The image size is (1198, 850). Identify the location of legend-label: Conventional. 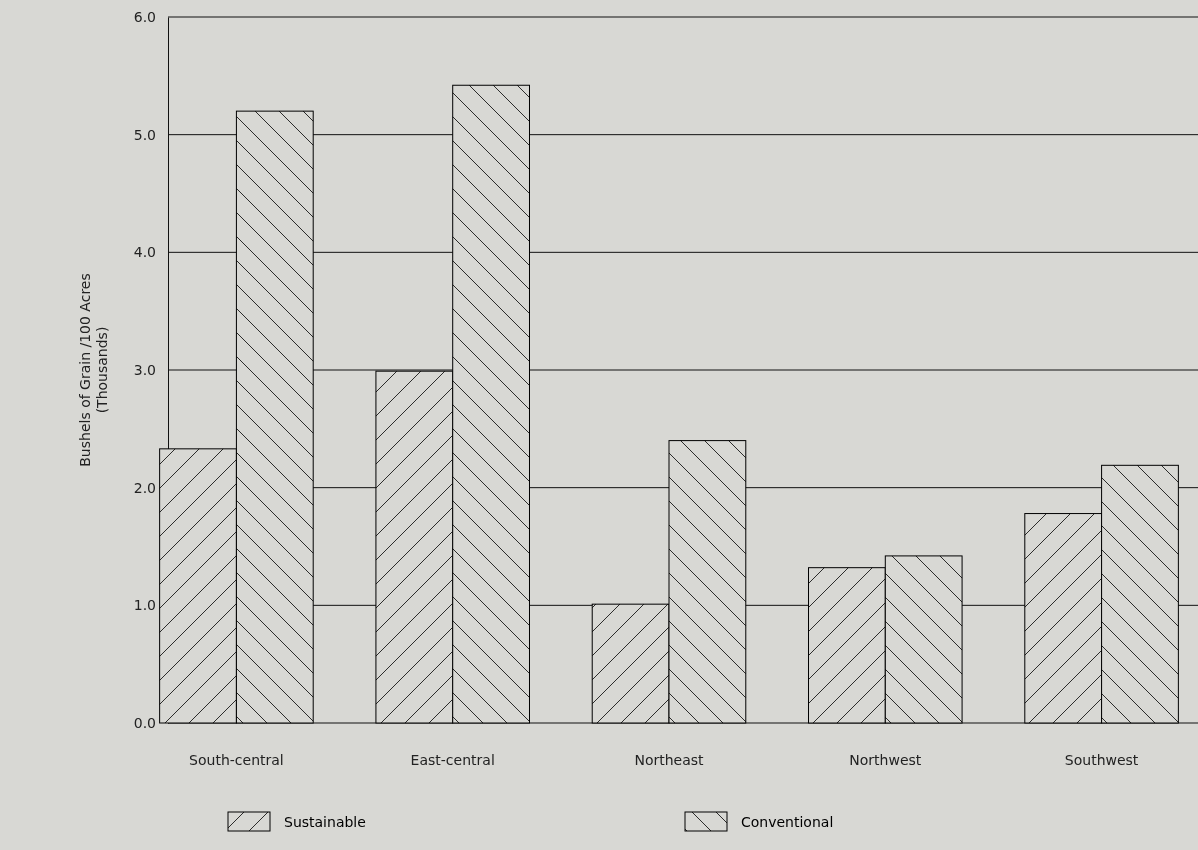
(787, 822).